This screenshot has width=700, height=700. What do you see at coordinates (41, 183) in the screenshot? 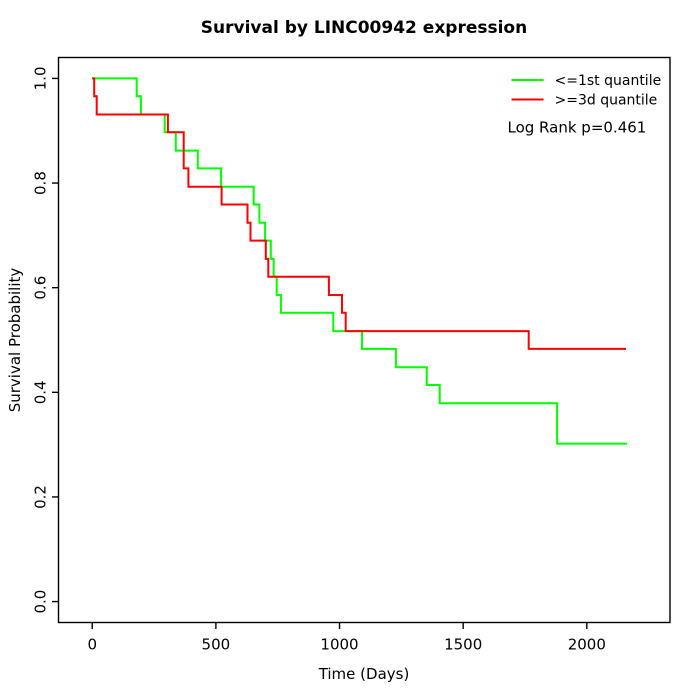
I see `y-tick-label: 0.8` at bounding box center [41, 183].